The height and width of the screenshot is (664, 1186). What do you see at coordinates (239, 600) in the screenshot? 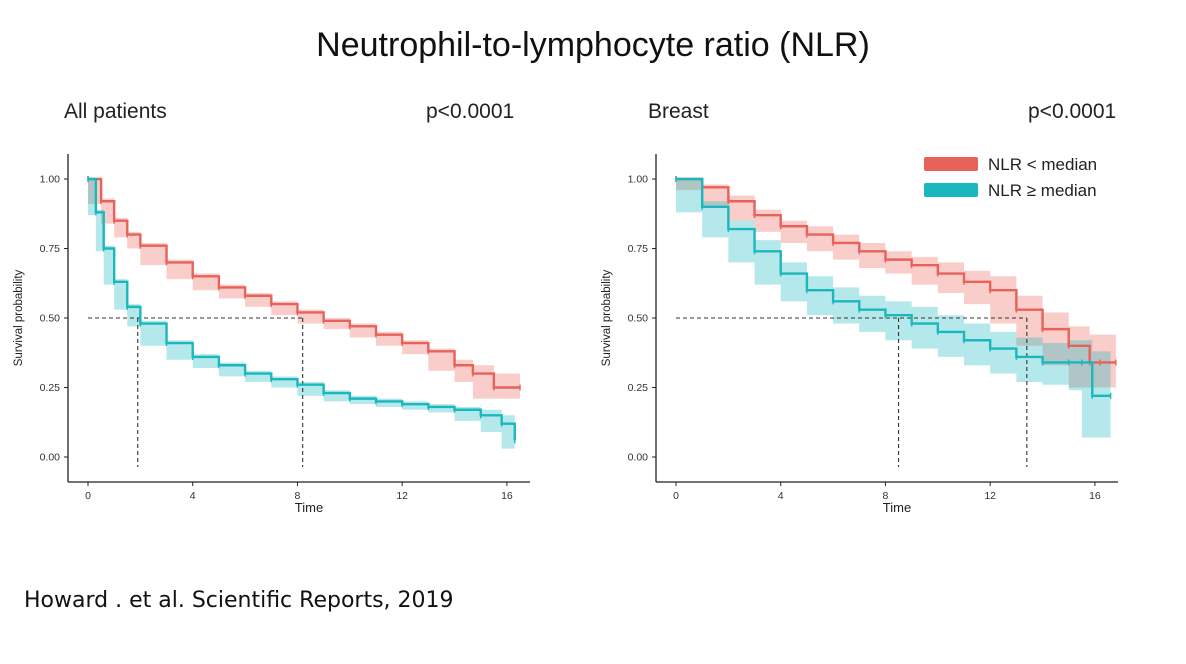
I see `citation: Howard . et al. Scientific Reports, 2019` at bounding box center [239, 600].